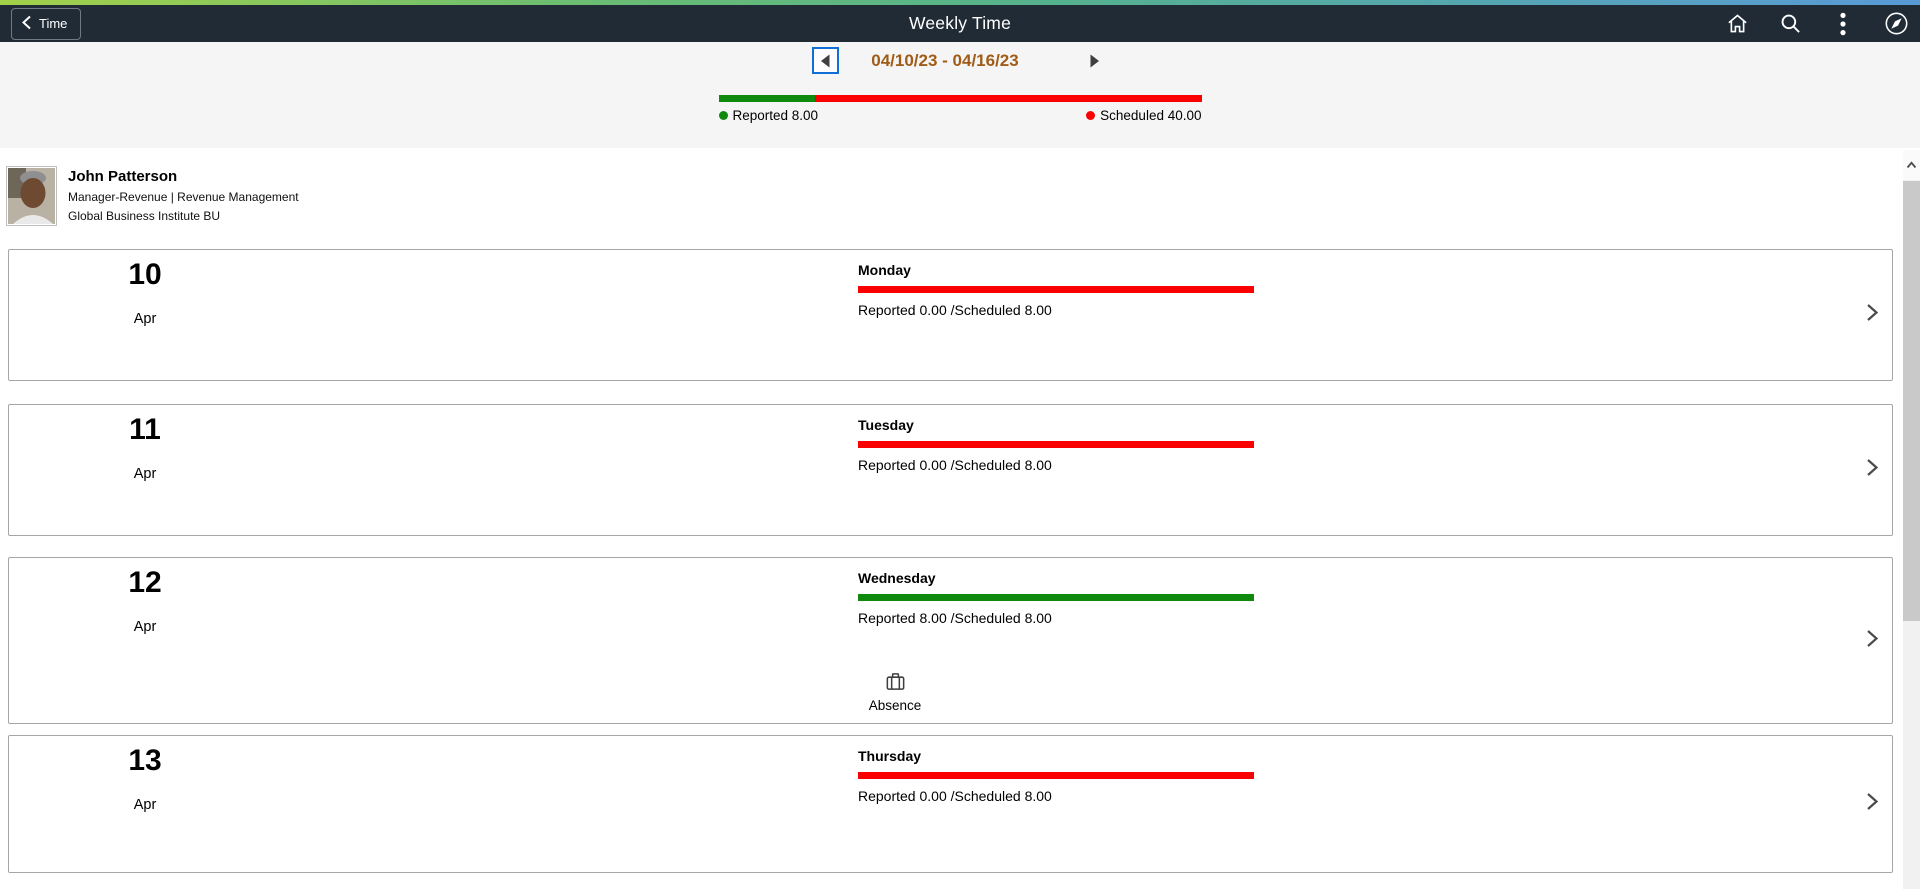 The height and width of the screenshot is (889, 1920). Describe the element at coordinates (1816, 24) in the screenshot. I see `header-actions` at that location.